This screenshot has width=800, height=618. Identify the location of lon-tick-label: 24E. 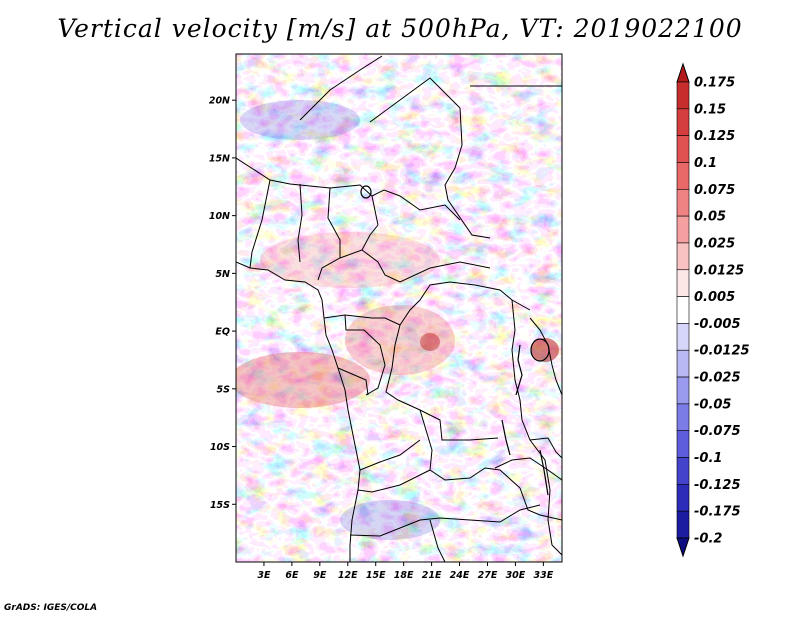
(460, 575).